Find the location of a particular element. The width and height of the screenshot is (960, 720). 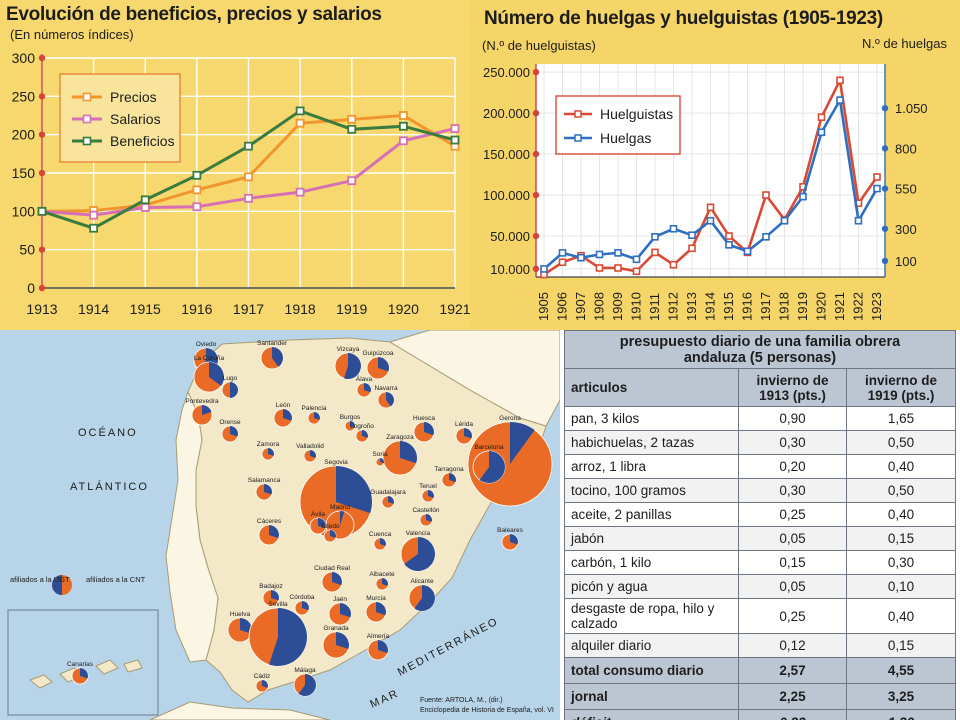

chart2-xtick-label: 1922 is located at coordinates (858, 306).